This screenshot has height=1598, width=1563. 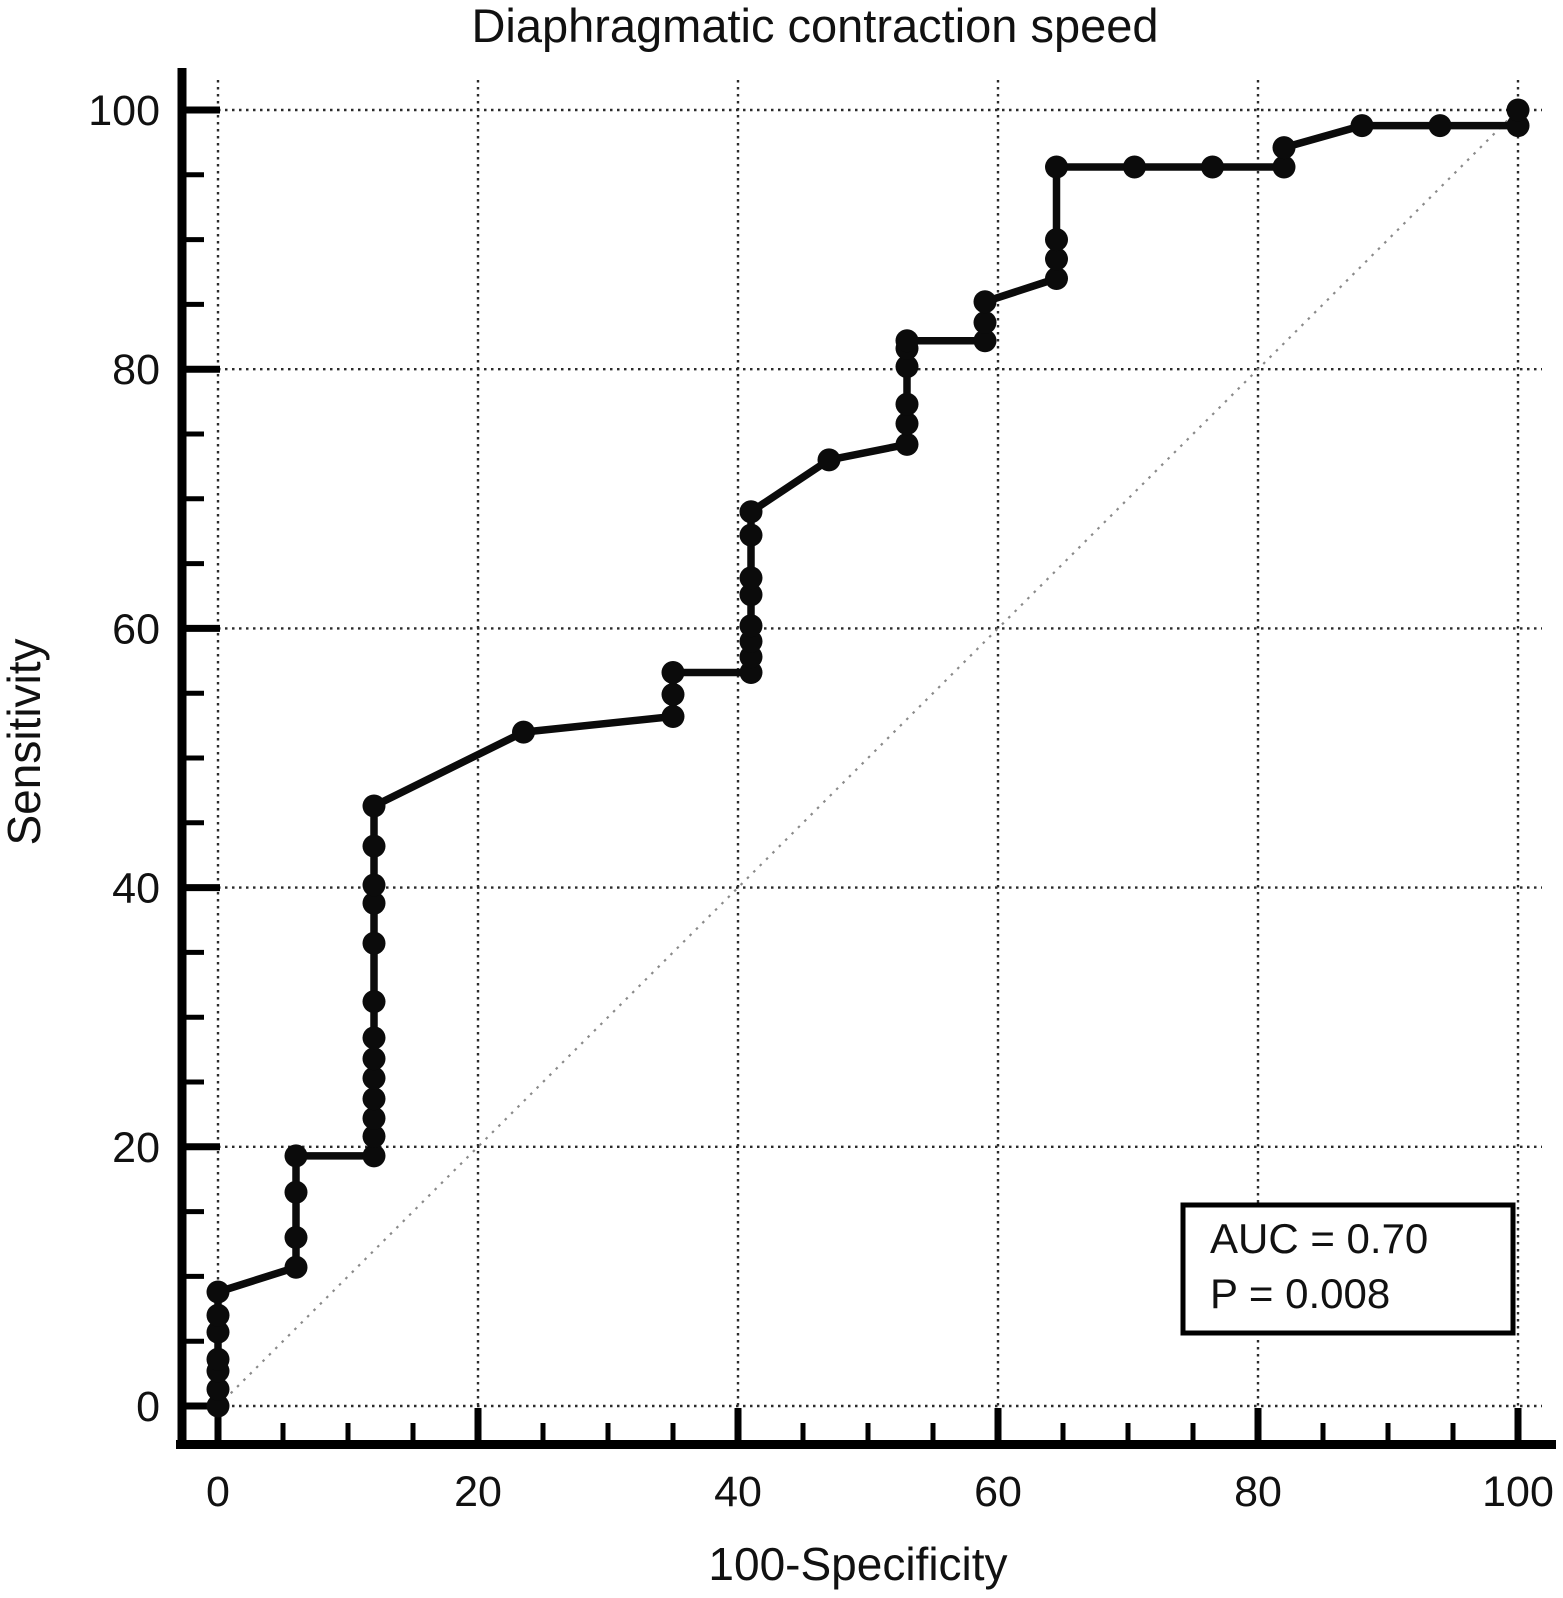 I want to click on y-tick-labels: 0 20 40 60 80 100, so click(x=124, y=759).